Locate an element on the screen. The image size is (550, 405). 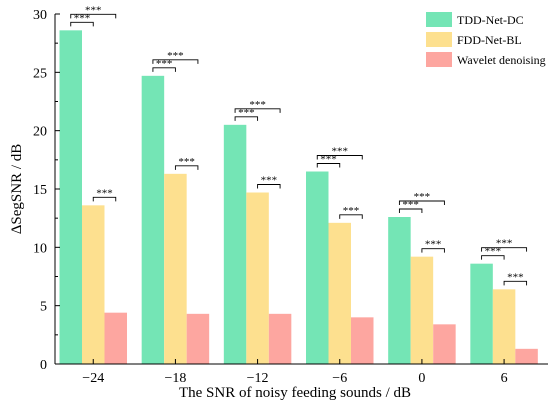
sig-3-tdd-vs-wavelet-label: *** is located at coordinates (340, 152).